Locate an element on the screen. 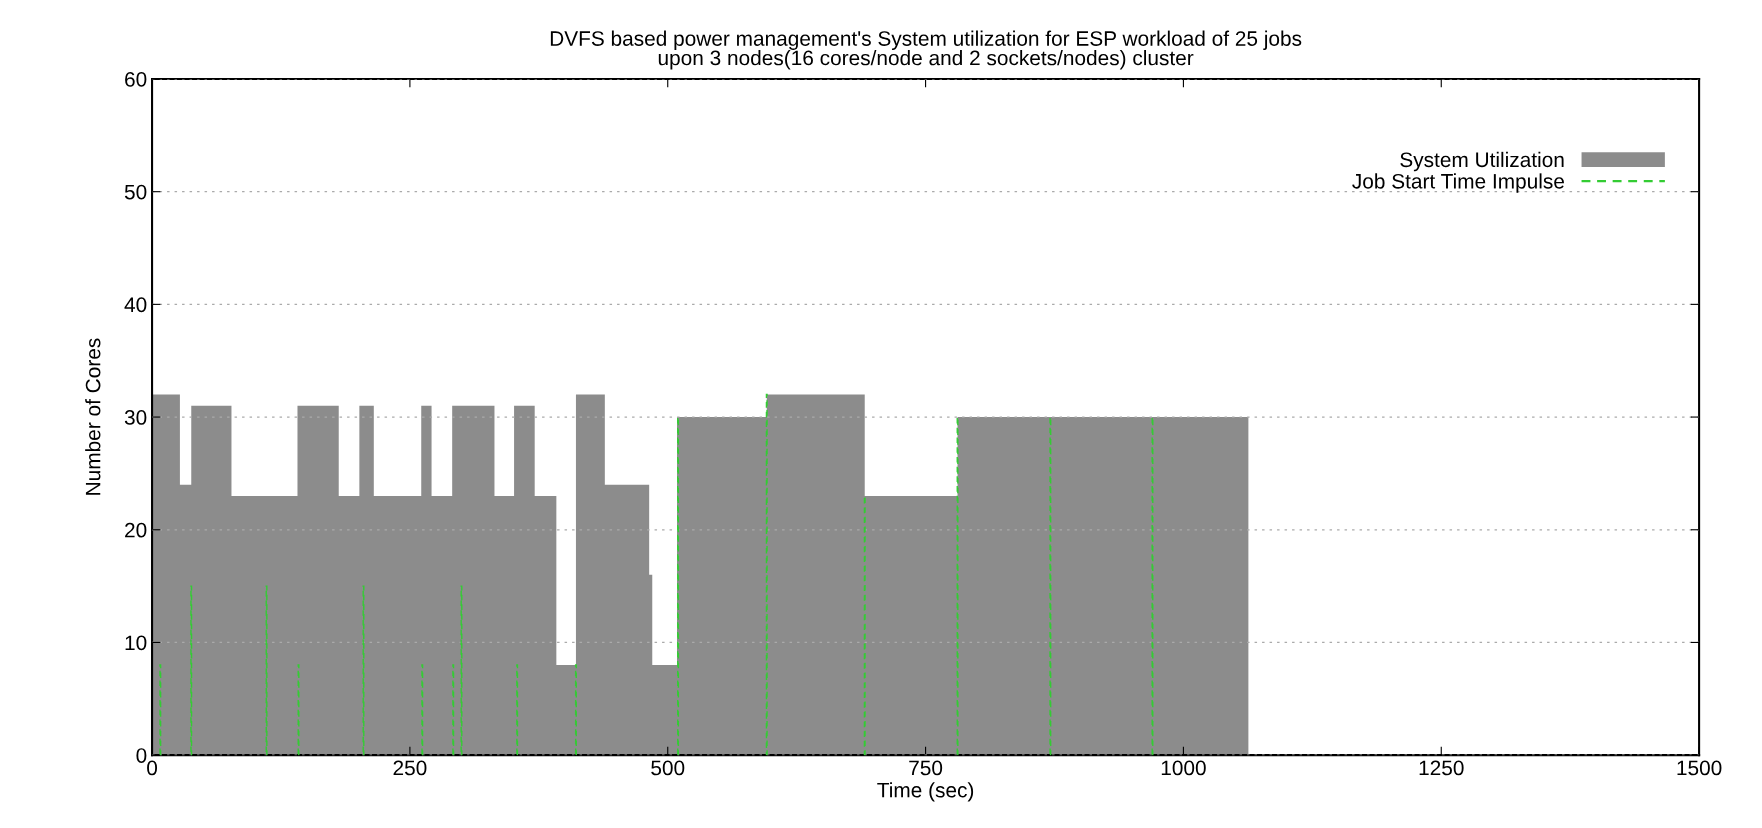 Image resolution: width=1762 pixels, height=828 pixels. y-tick-label: 60 is located at coordinates (136, 79).